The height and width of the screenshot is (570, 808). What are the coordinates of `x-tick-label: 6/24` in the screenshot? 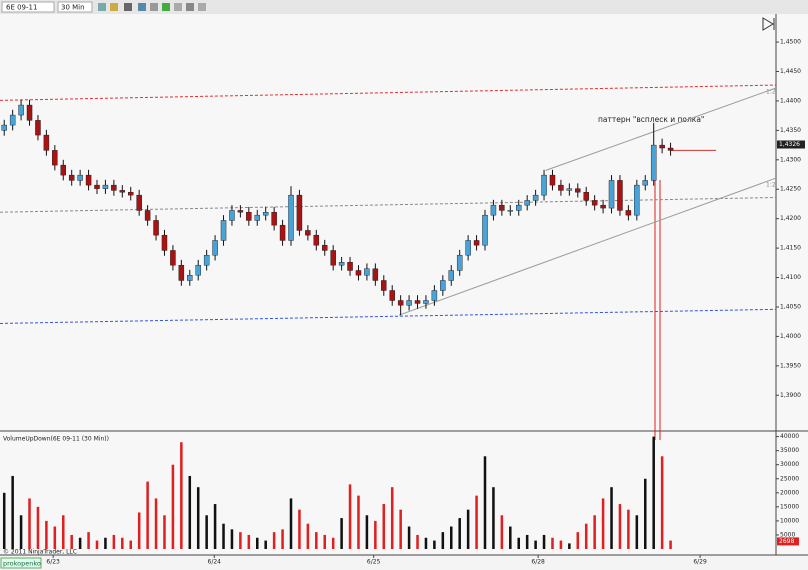 It's located at (215, 562).